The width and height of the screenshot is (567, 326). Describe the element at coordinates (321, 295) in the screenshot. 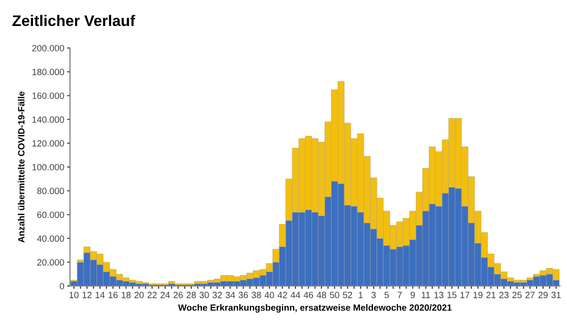

I see `x-tick-label: 48` at that location.